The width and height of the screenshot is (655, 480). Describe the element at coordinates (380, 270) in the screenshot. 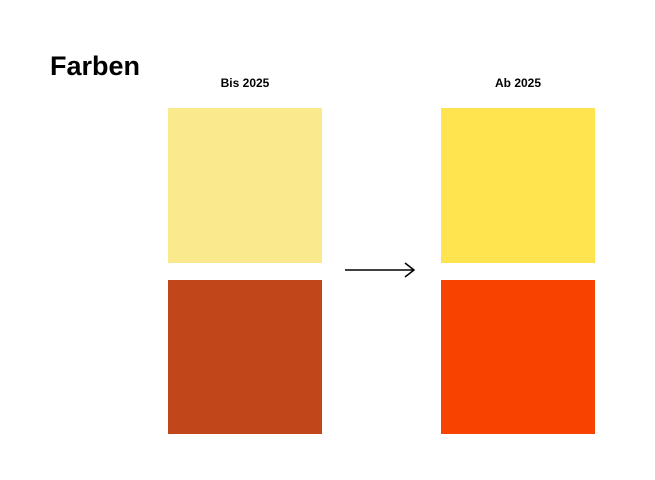

I see `arrow` at that location.